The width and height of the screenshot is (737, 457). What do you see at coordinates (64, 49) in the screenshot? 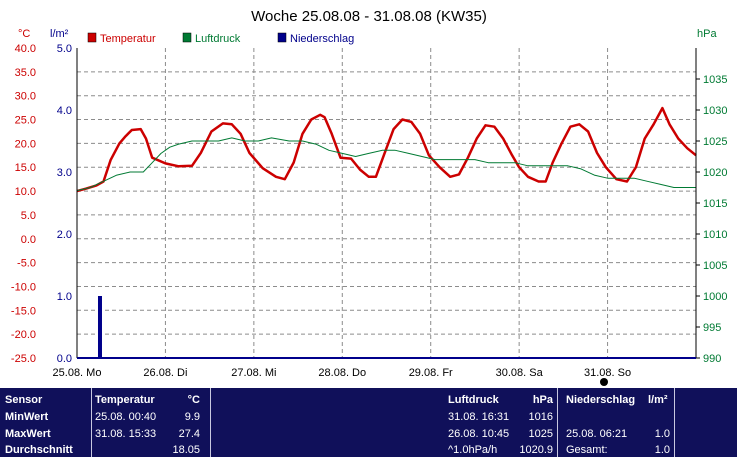
I see `rain-tick-label: 5.0` at bounding box center [64, 49].